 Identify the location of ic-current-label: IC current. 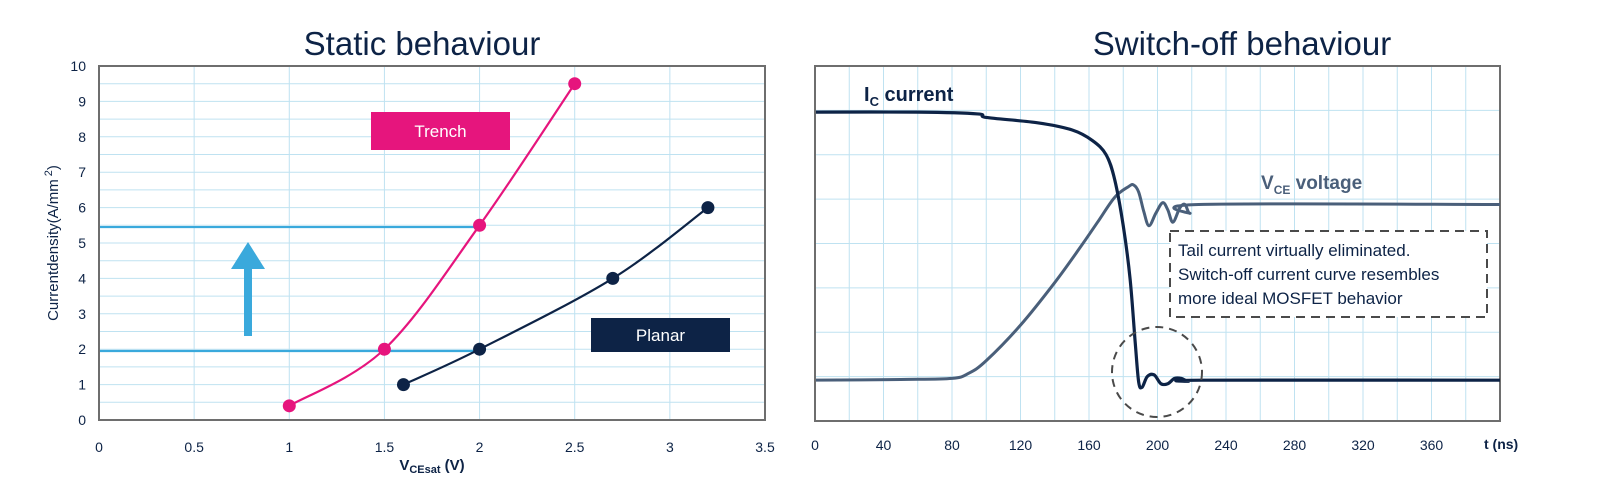
(909, 96).